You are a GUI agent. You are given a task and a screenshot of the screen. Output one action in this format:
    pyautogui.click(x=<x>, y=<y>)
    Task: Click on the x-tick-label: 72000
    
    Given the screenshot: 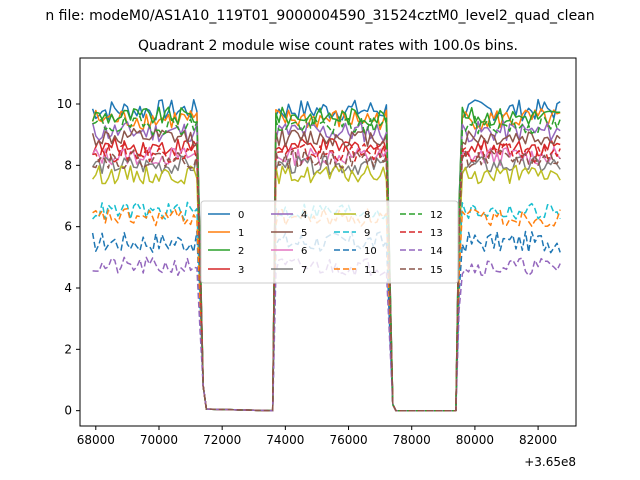 What is the action you would take?
    pyautogui.click(x=222, y=440)
    